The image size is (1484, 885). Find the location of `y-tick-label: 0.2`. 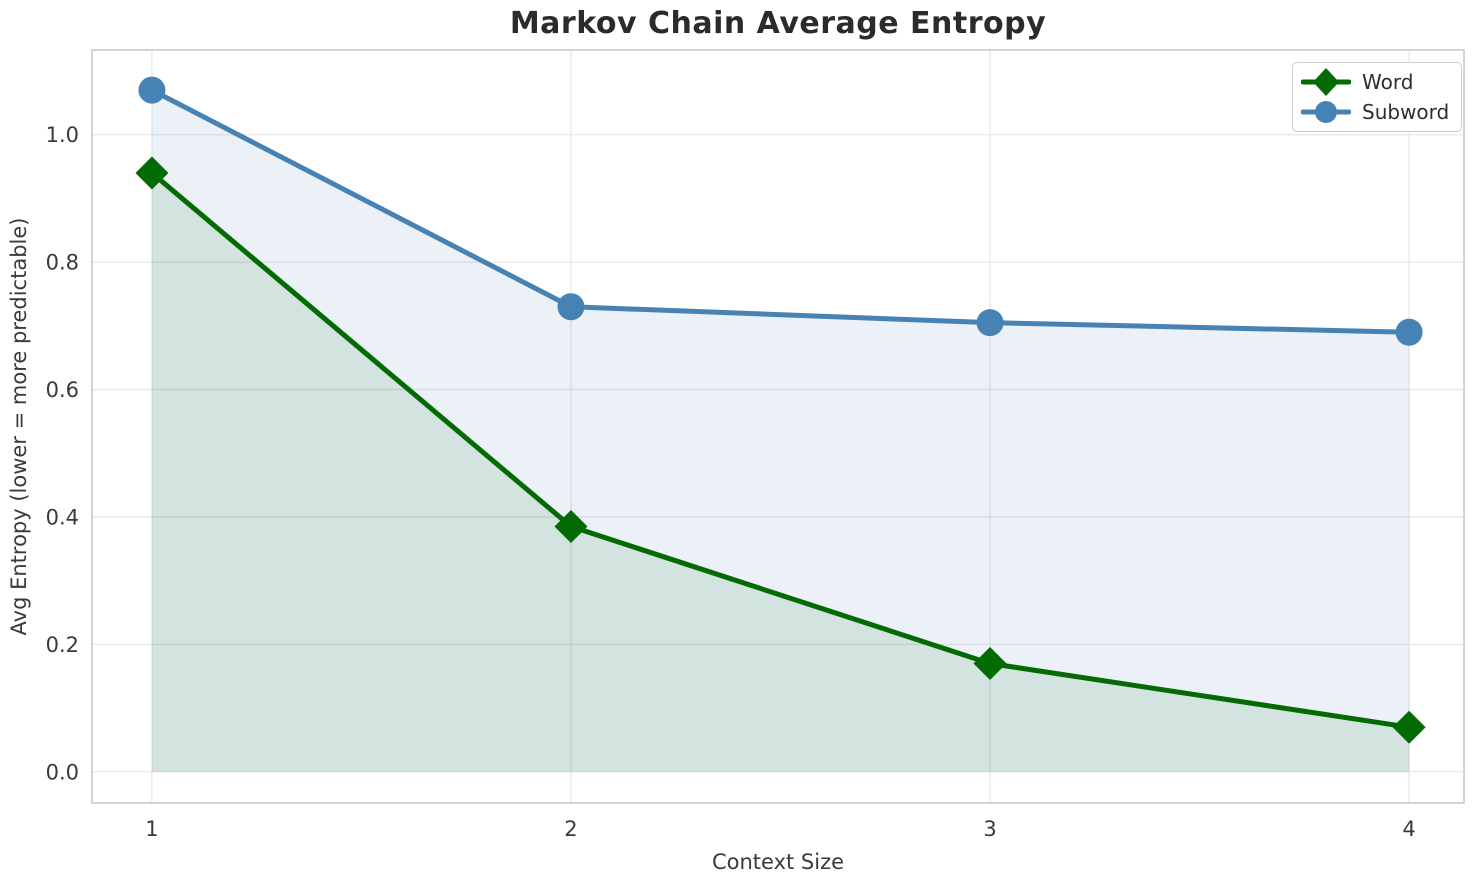

y-tick-label: 0.2 is located at coordinates (62, 645).